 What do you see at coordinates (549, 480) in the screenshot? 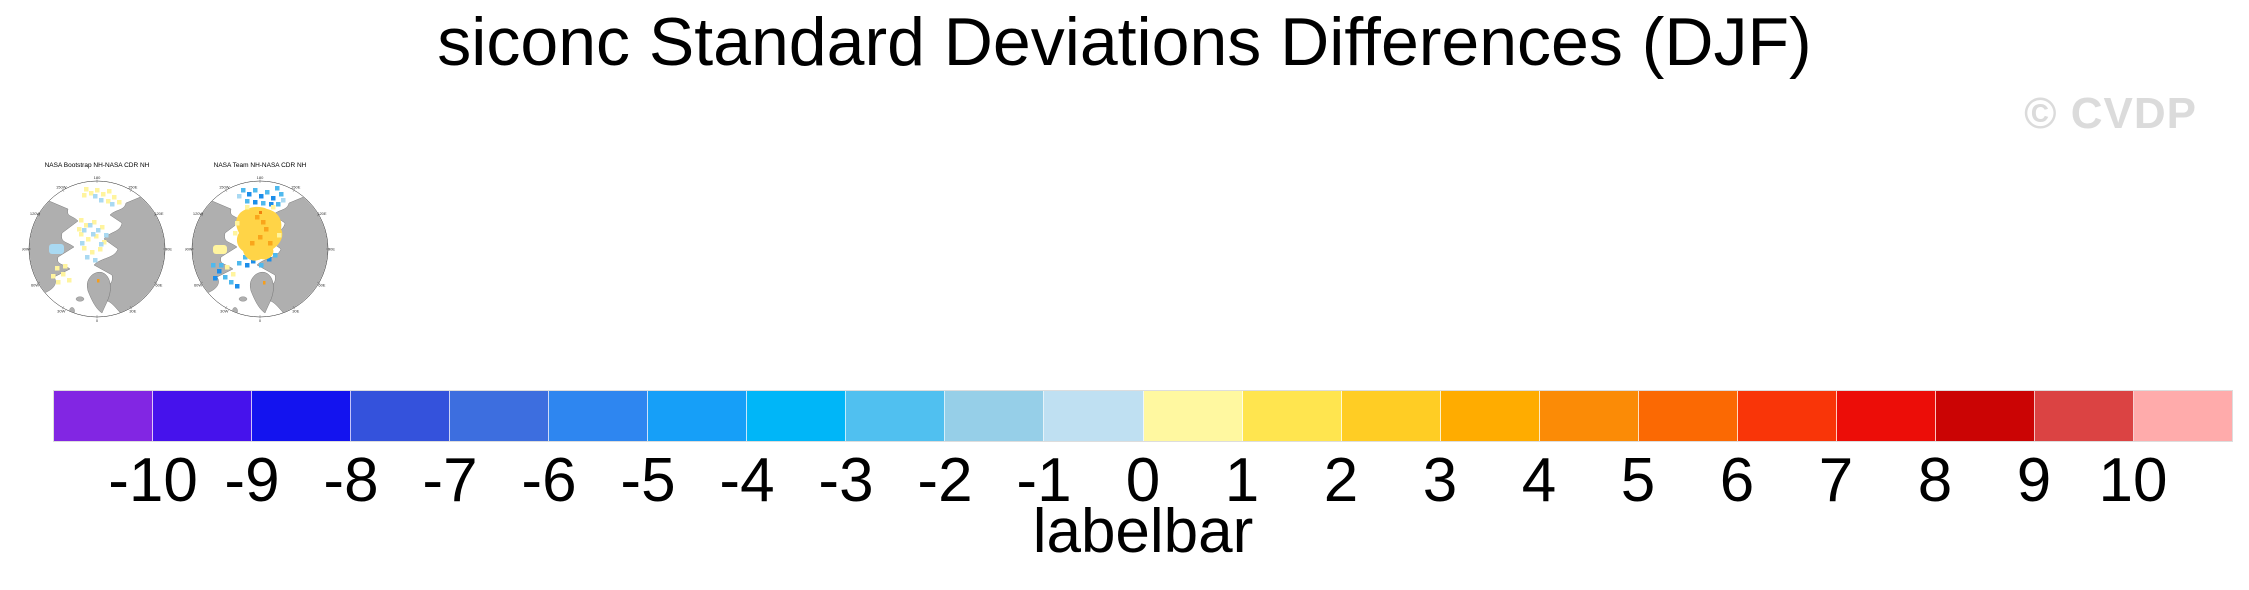
I see `colorbar-tick: -6` at bounding box center [549, 480].